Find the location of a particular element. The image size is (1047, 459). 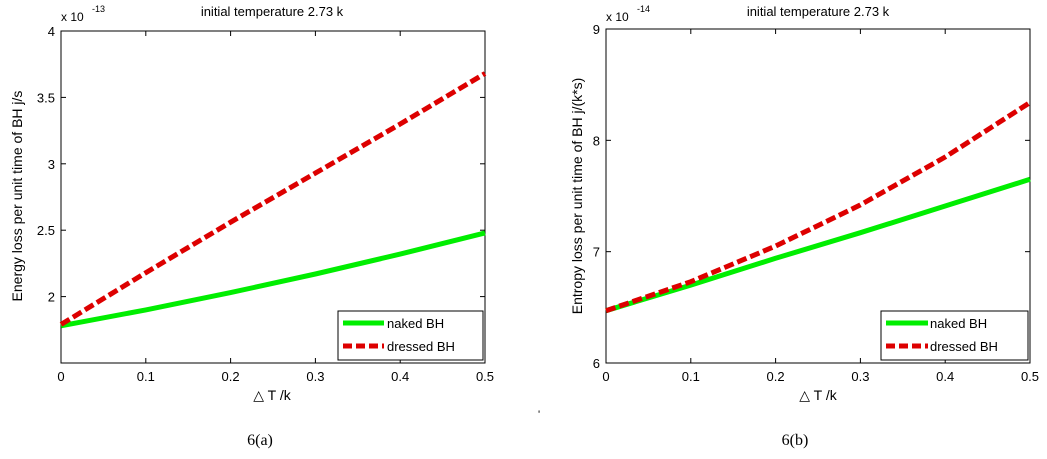

figure-caption: 6(b) is located at coordinates (795, 440).